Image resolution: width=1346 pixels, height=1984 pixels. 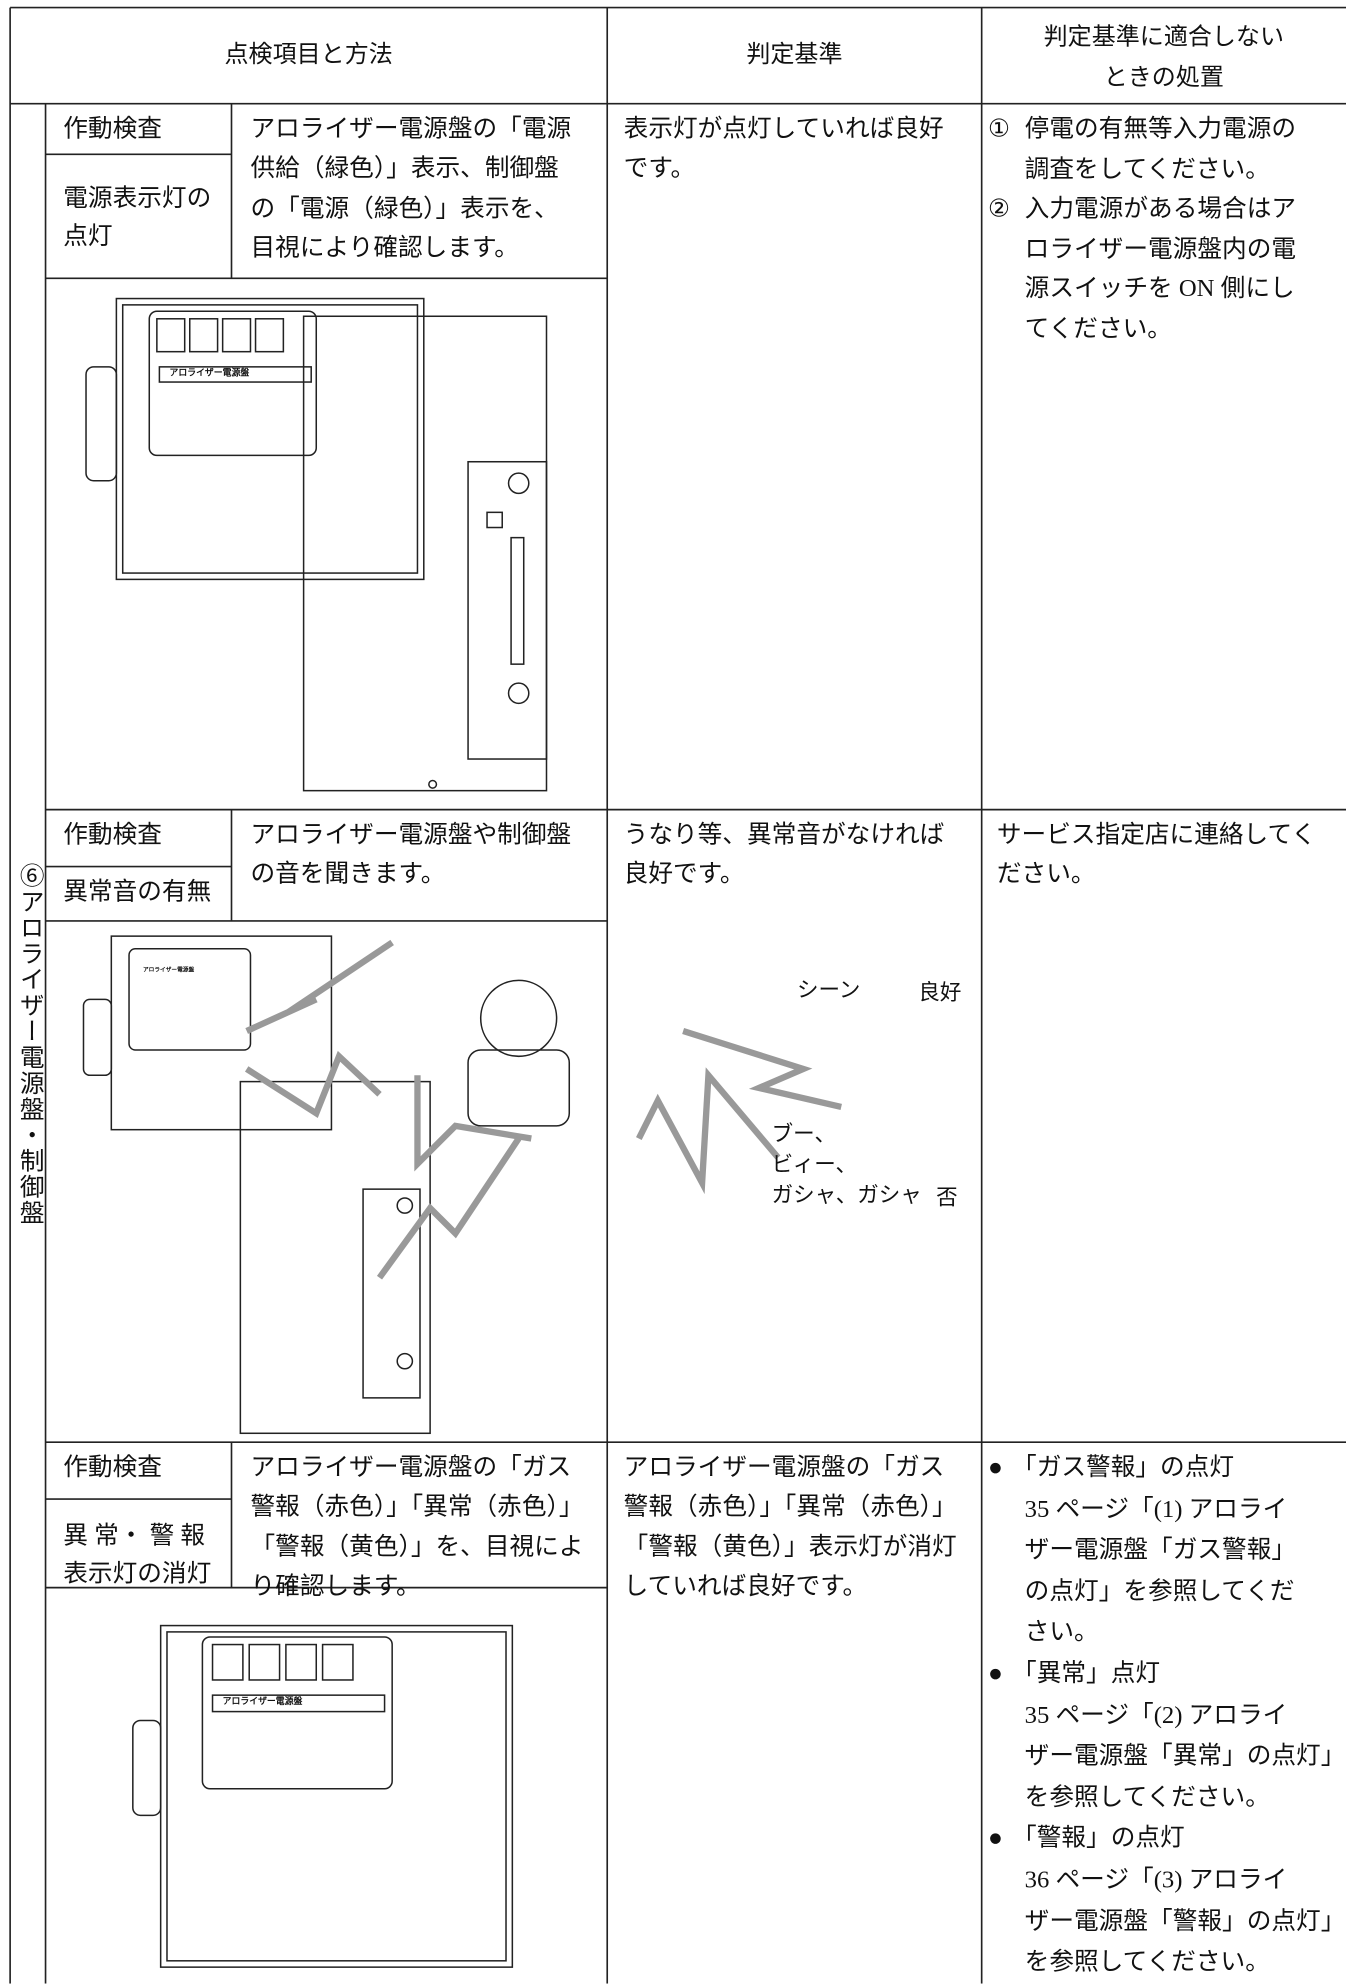 I want to click on action-text: 源スイッチを ON 側にし, so click(x=1159, y=289).